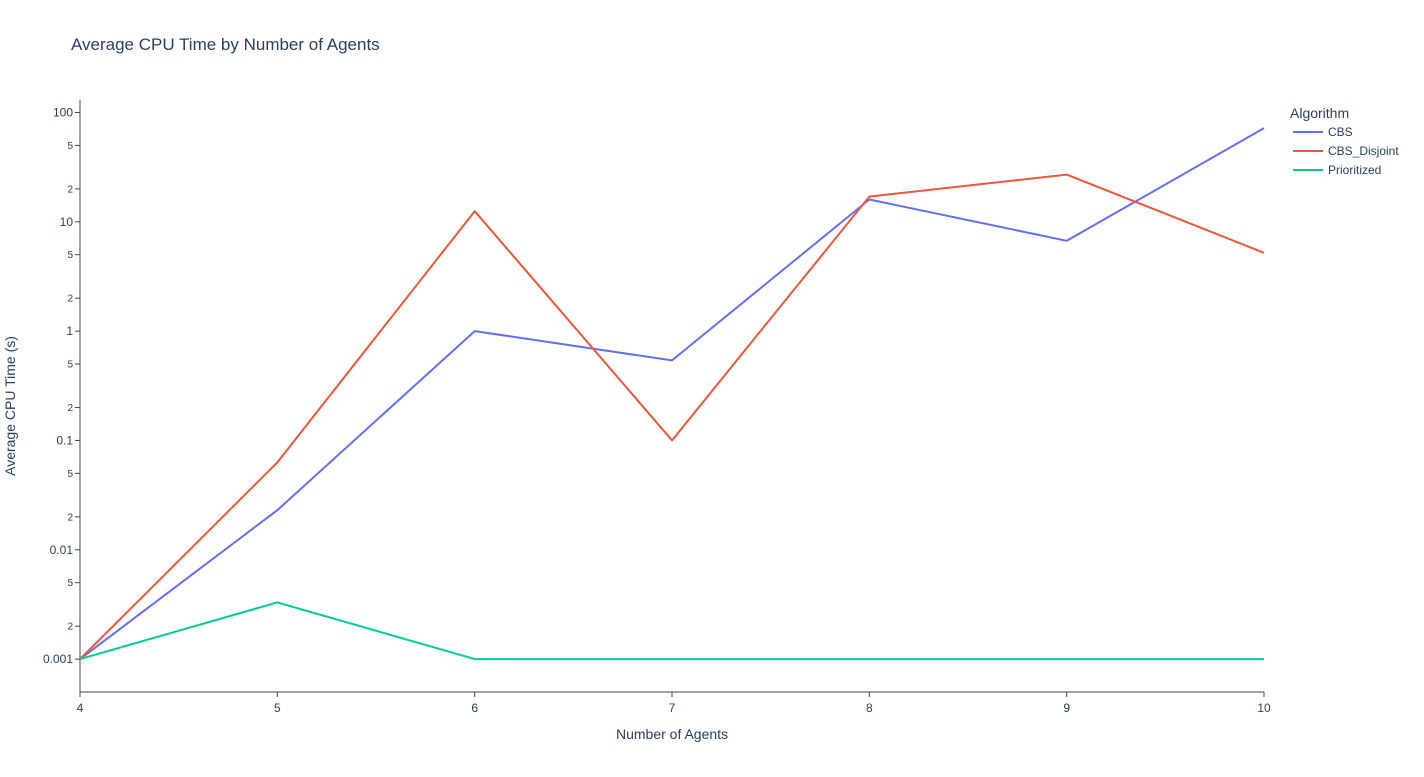 This screenshot has height=777, width=1424. What do you see at coordinates (671, 631) in the screenshot?
I see `series-line-prioritized` at bounding box center [671, 631].